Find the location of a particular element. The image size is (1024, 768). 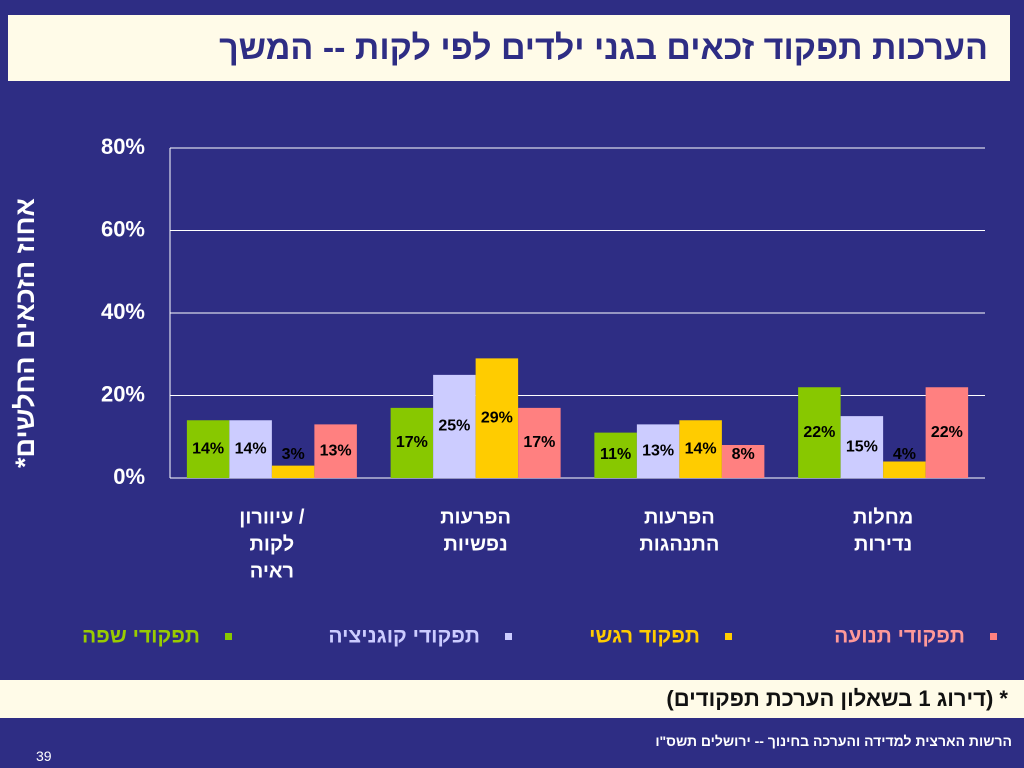

x-tick-label: נדירות is located at coordinates (883, 544).